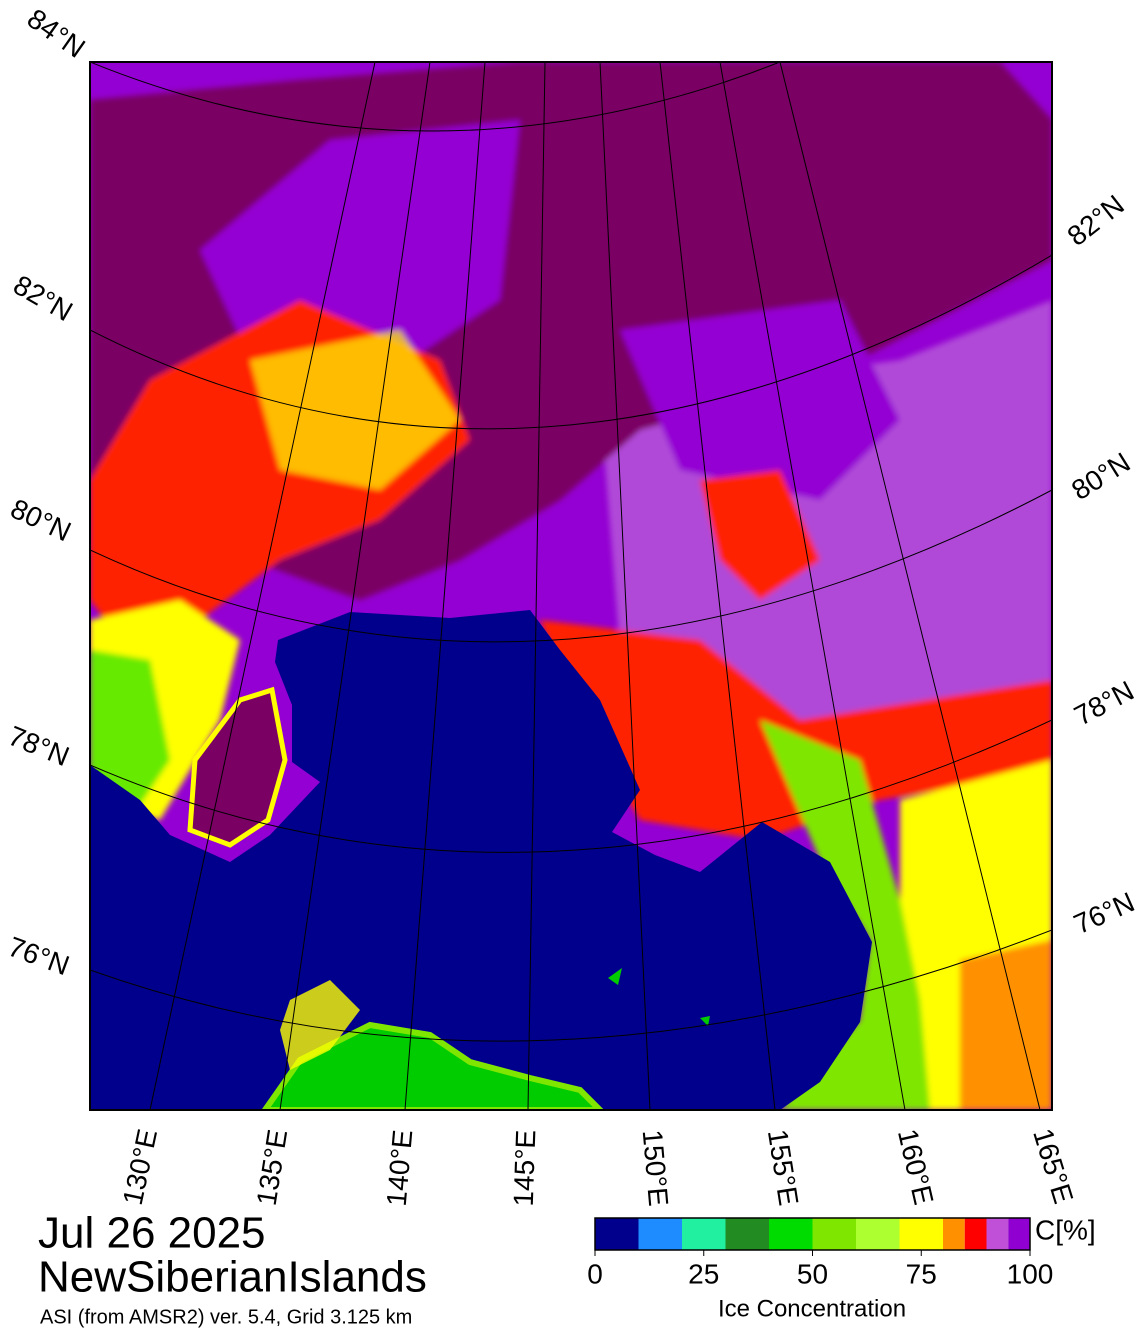 The height and width of the screenshot is (1333, 1143). I want to click on region: NewSiberianIslands, so click(232, 1277).